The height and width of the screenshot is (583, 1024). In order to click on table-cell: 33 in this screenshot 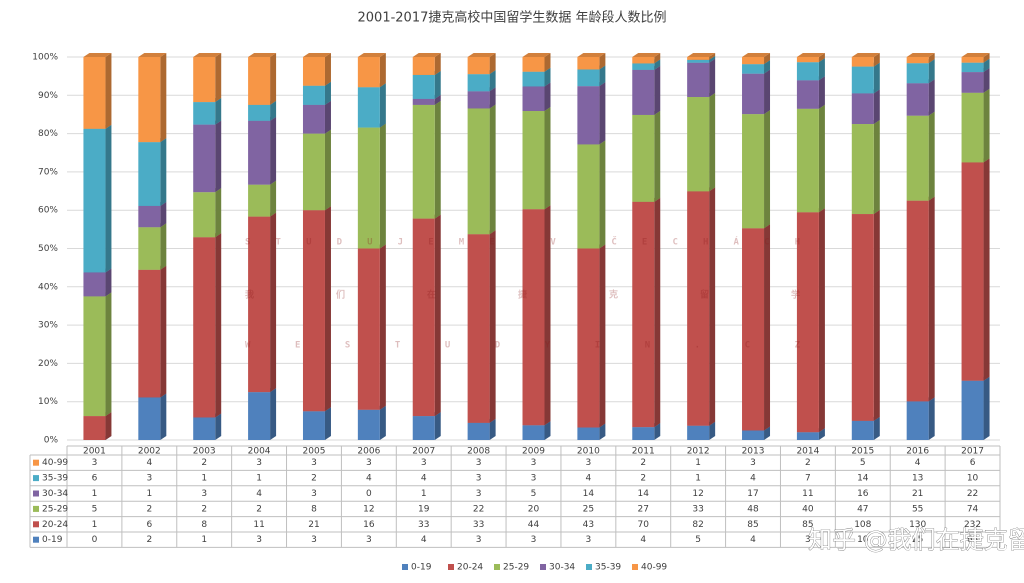, I will do `click(423, 525)`.